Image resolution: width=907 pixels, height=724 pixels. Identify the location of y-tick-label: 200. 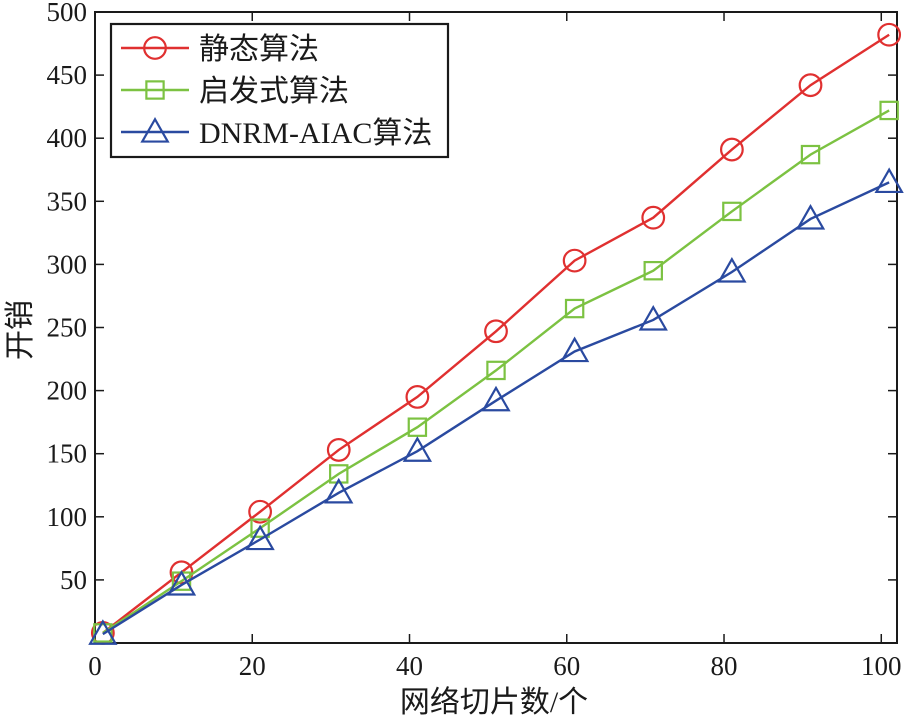
(67, 391).